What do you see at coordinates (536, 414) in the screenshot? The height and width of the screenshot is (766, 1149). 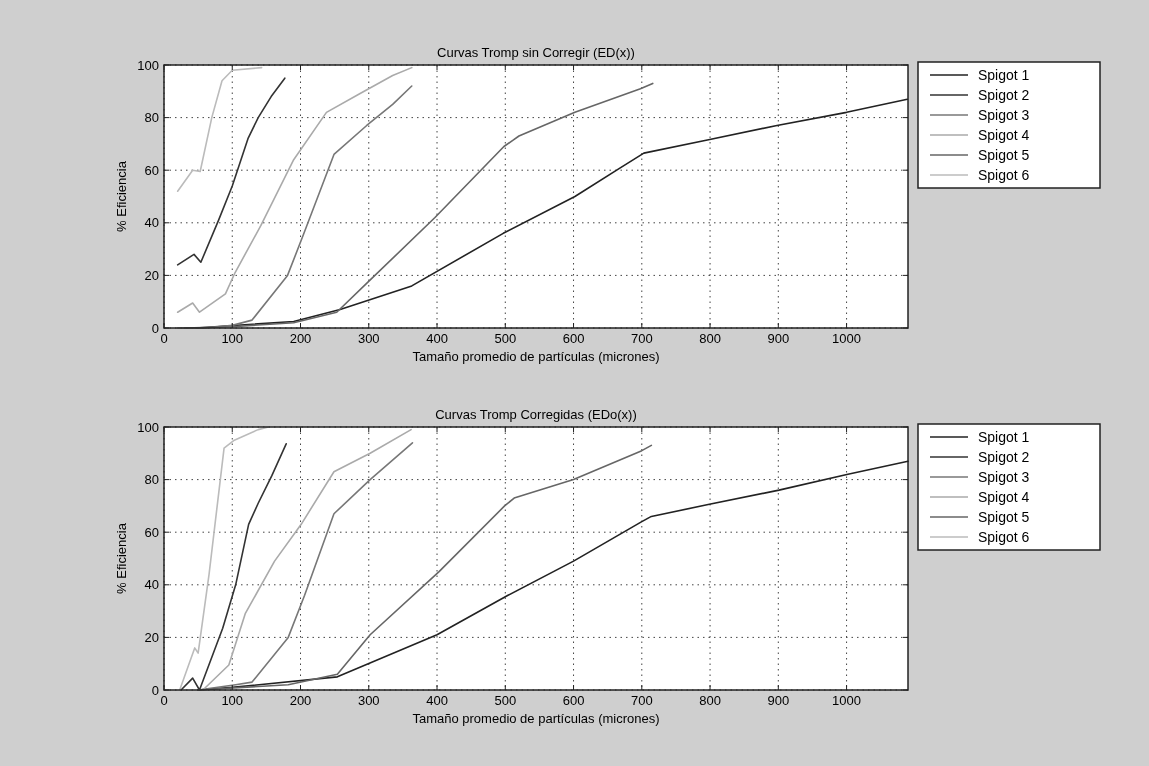 I see `chart-title: Curvas Tromp Corregidas (EDo(x))` at bounding box center [536, 414].